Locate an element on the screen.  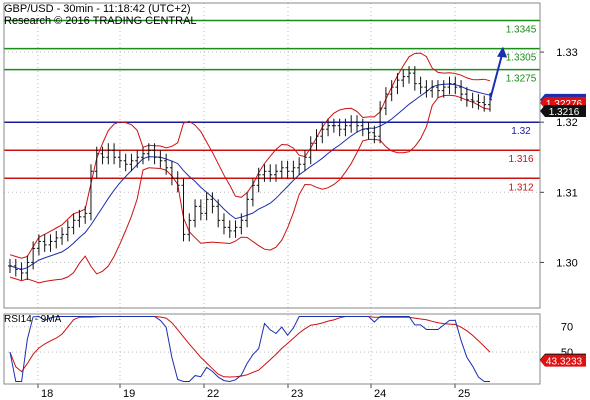
forecast-arrowhead is located at coordinates (502, 52).